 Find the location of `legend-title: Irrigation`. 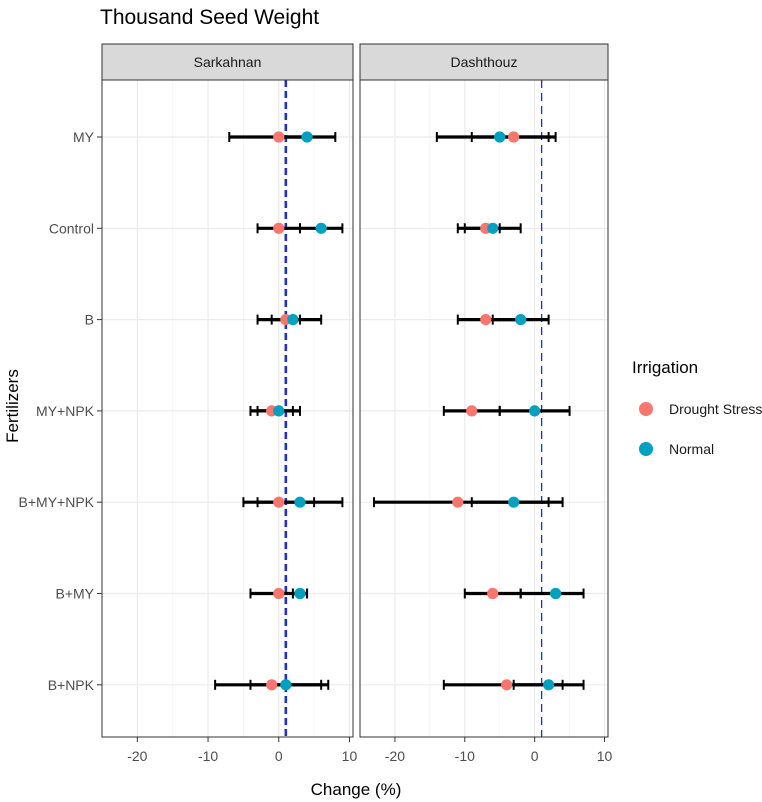

legend-title: Irrigation is located at coordinates (665, 367).